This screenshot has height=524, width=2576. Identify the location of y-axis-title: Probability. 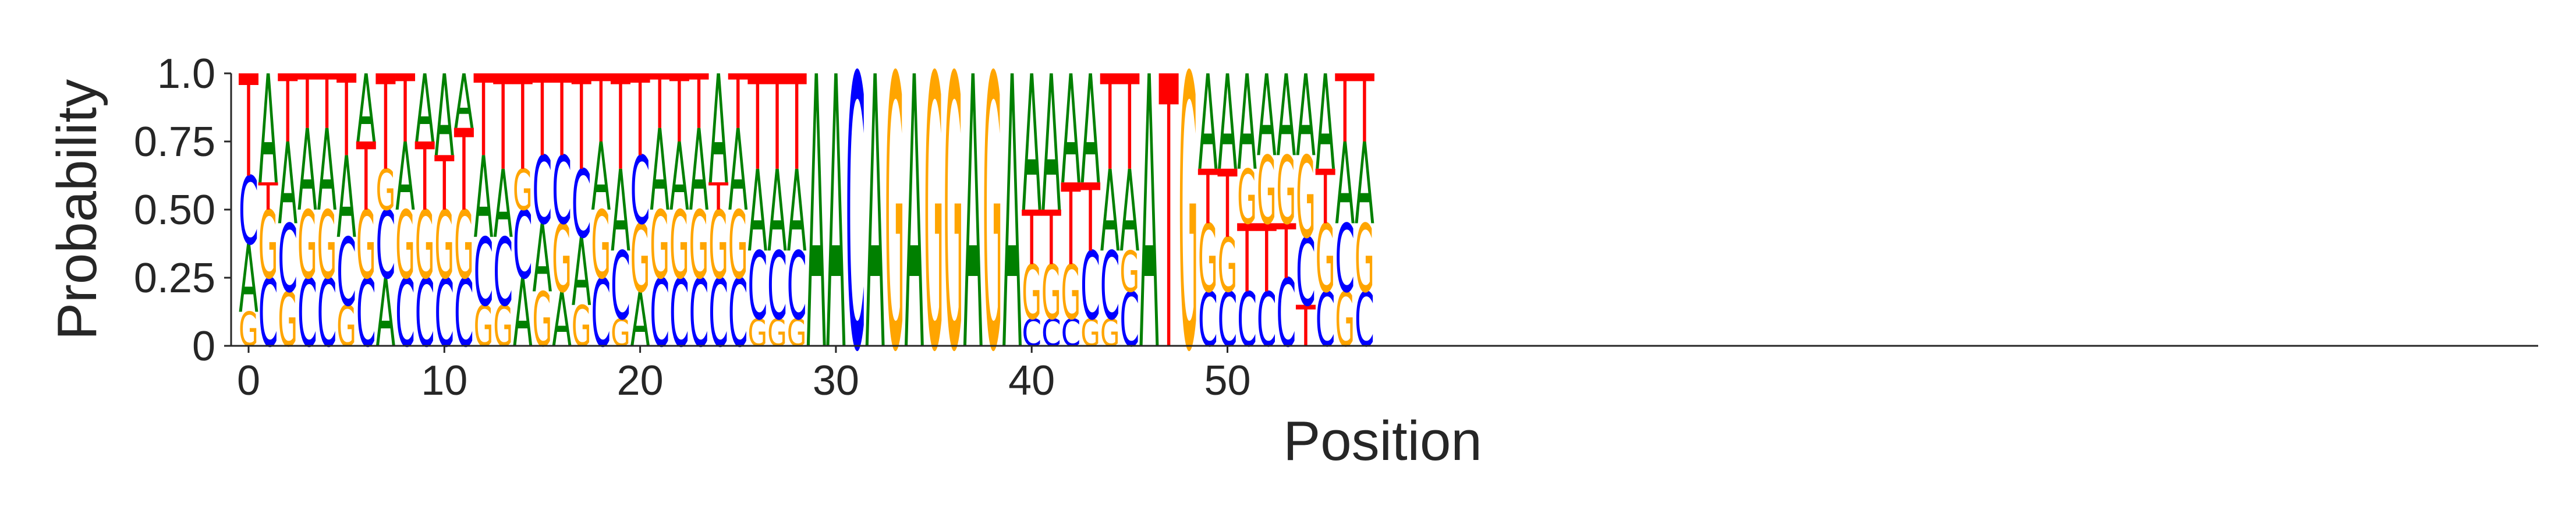
(77, 209).